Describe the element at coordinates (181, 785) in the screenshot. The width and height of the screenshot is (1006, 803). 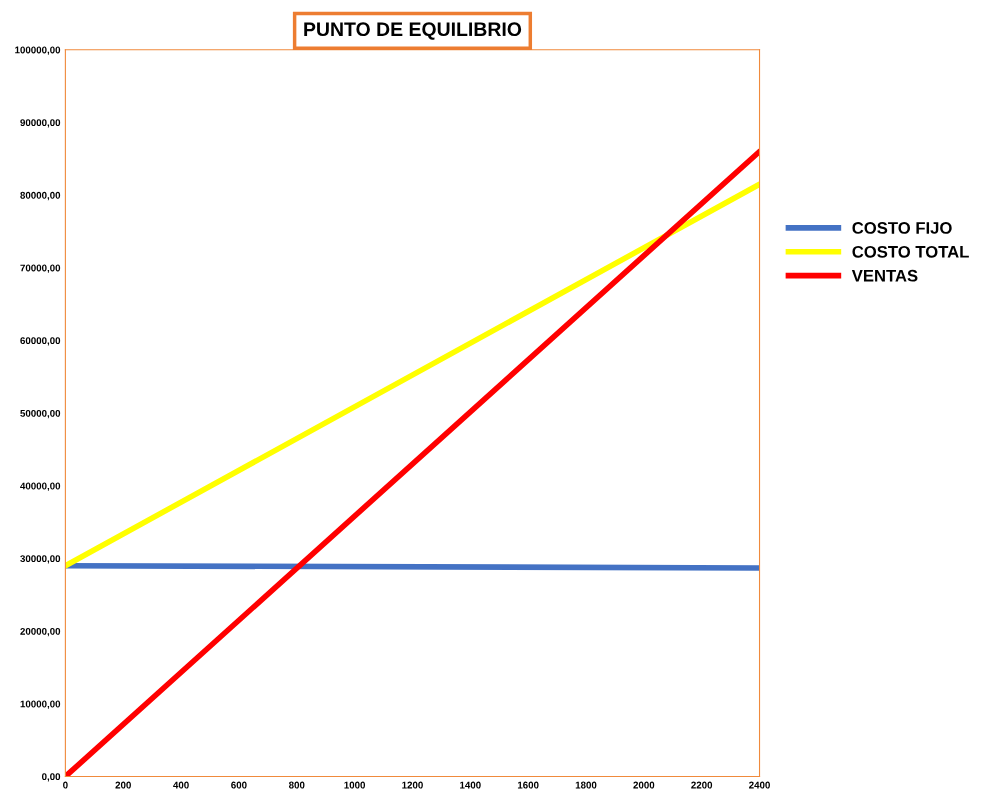
I see `x-tick-label: 400` at that location.